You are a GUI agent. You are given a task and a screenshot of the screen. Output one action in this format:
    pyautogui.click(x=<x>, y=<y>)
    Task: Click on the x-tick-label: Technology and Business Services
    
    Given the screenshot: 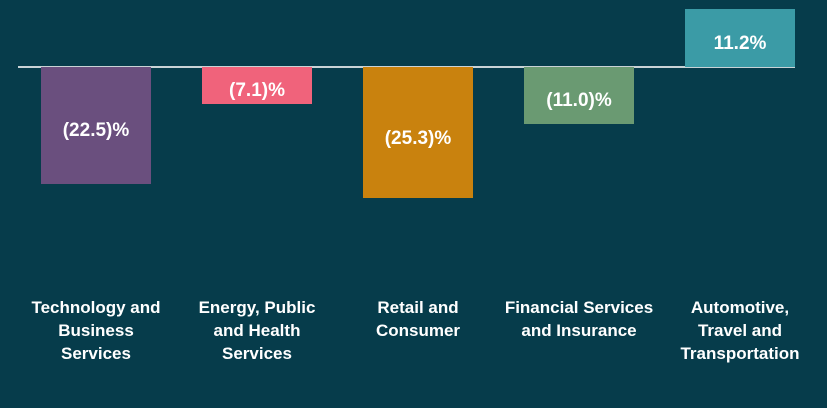 What is the action you would take?
    pyautogui.click(x=96, y=330)
    